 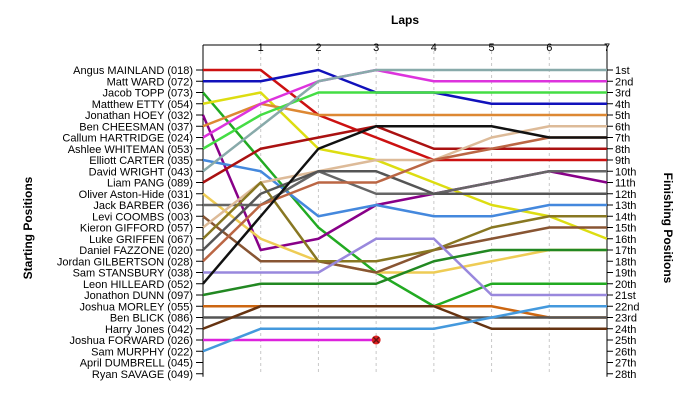 I want to click on driver-label: Sam MURPHY (022), so click(x=142, y=352).